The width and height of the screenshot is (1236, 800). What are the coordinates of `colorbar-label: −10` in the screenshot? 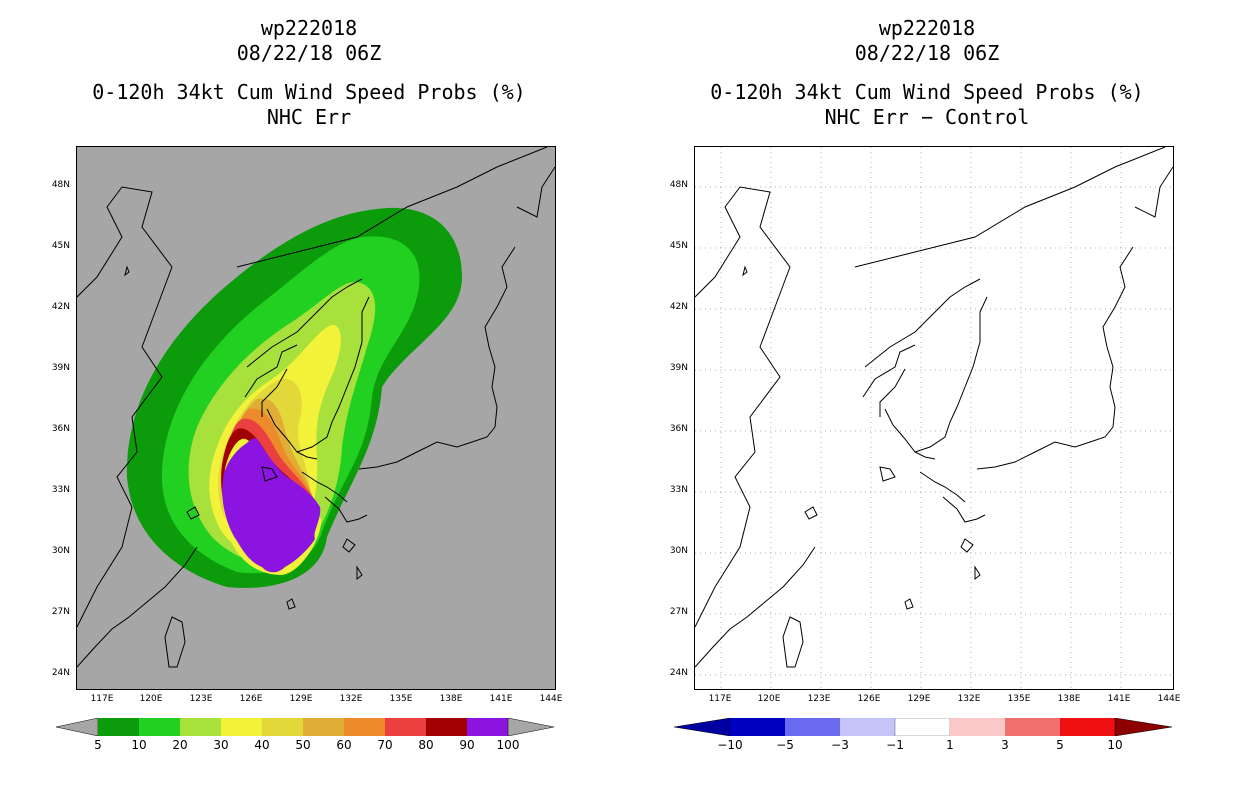 It's located at (730, 745).